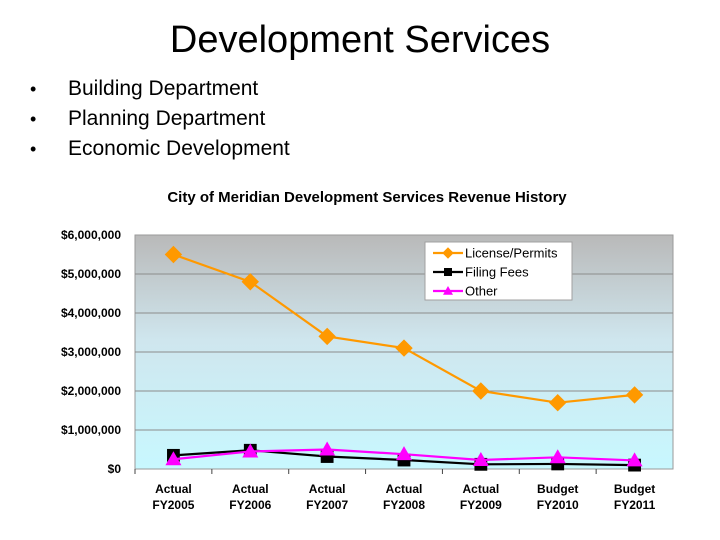  I want to click on bullet-item: • Building Department, so click(160, 89).